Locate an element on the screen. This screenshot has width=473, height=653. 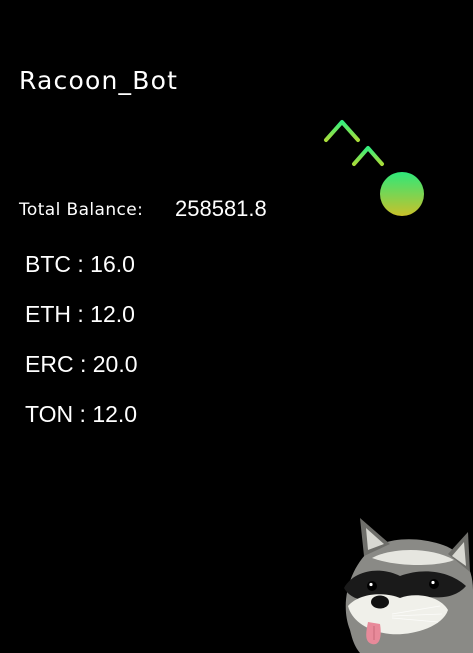
coin-row-eth: ETH : 12.0 is located at coordinates (81, 325).